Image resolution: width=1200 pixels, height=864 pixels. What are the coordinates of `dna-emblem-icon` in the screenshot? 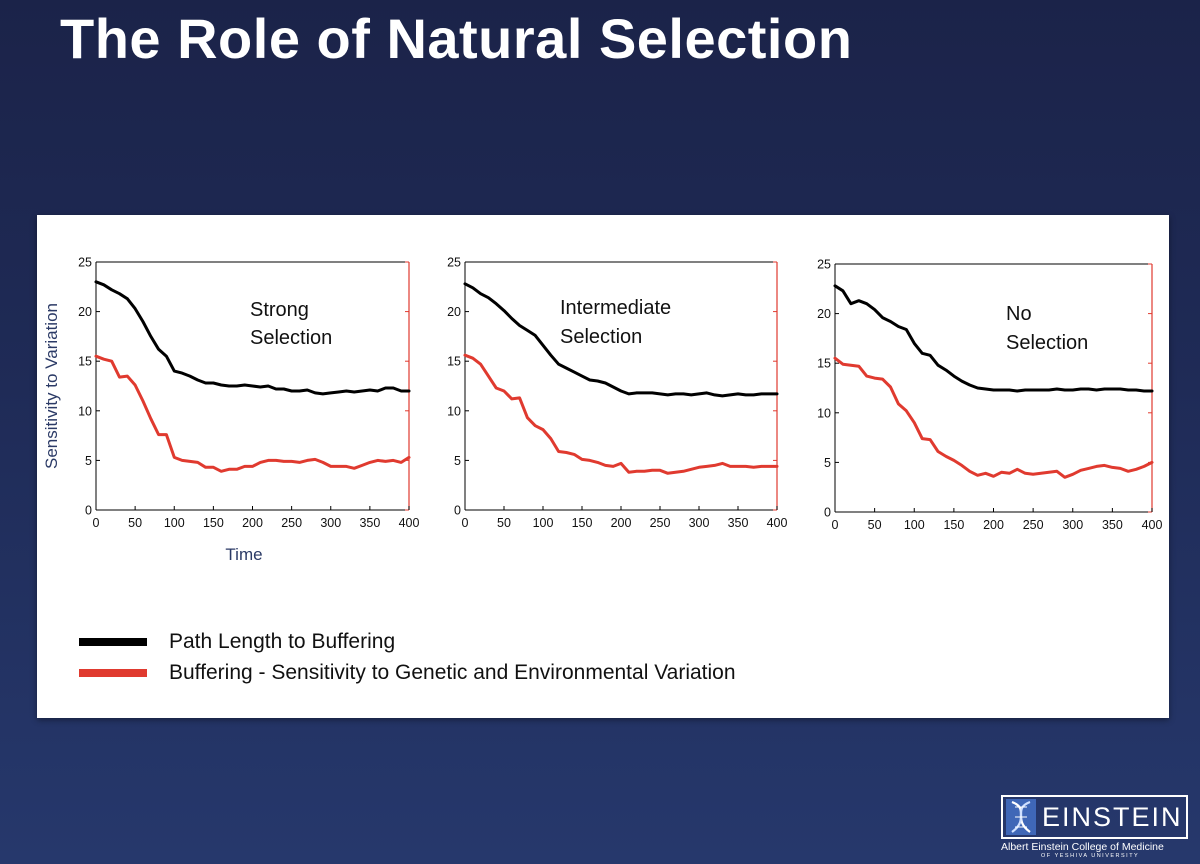 It's located at (1021, 817).